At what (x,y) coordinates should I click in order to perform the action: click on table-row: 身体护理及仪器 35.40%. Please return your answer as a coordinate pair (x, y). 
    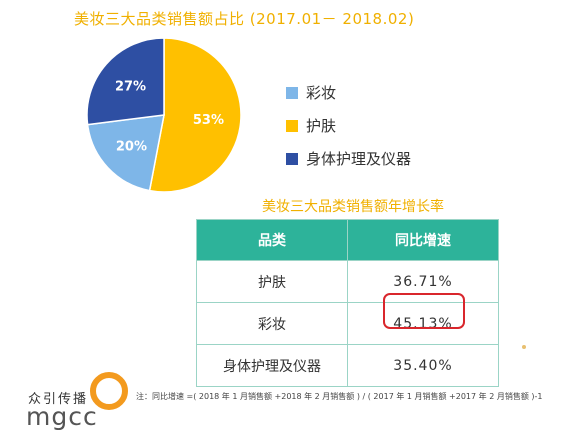
    Looking at the image, I should click on (347, 365).